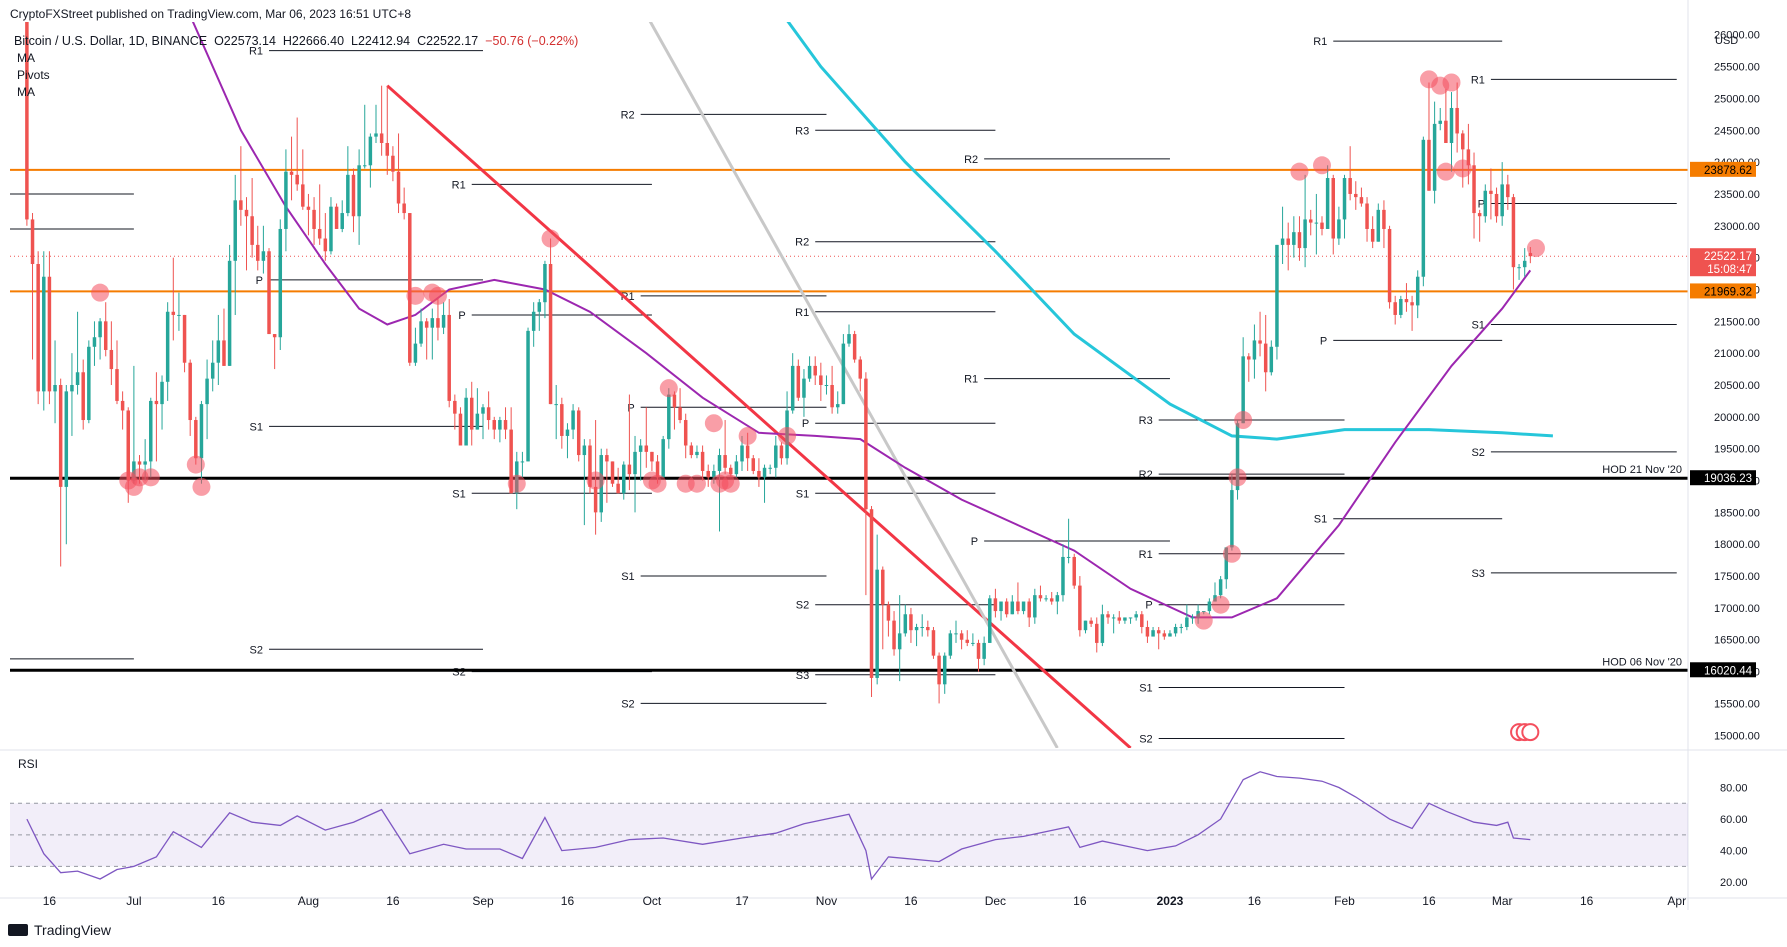  What do you see at coordinates (1737, 641) in the screenshot?
I see `y-tick-label: 16500.00` at bounding box center [1737, 641].